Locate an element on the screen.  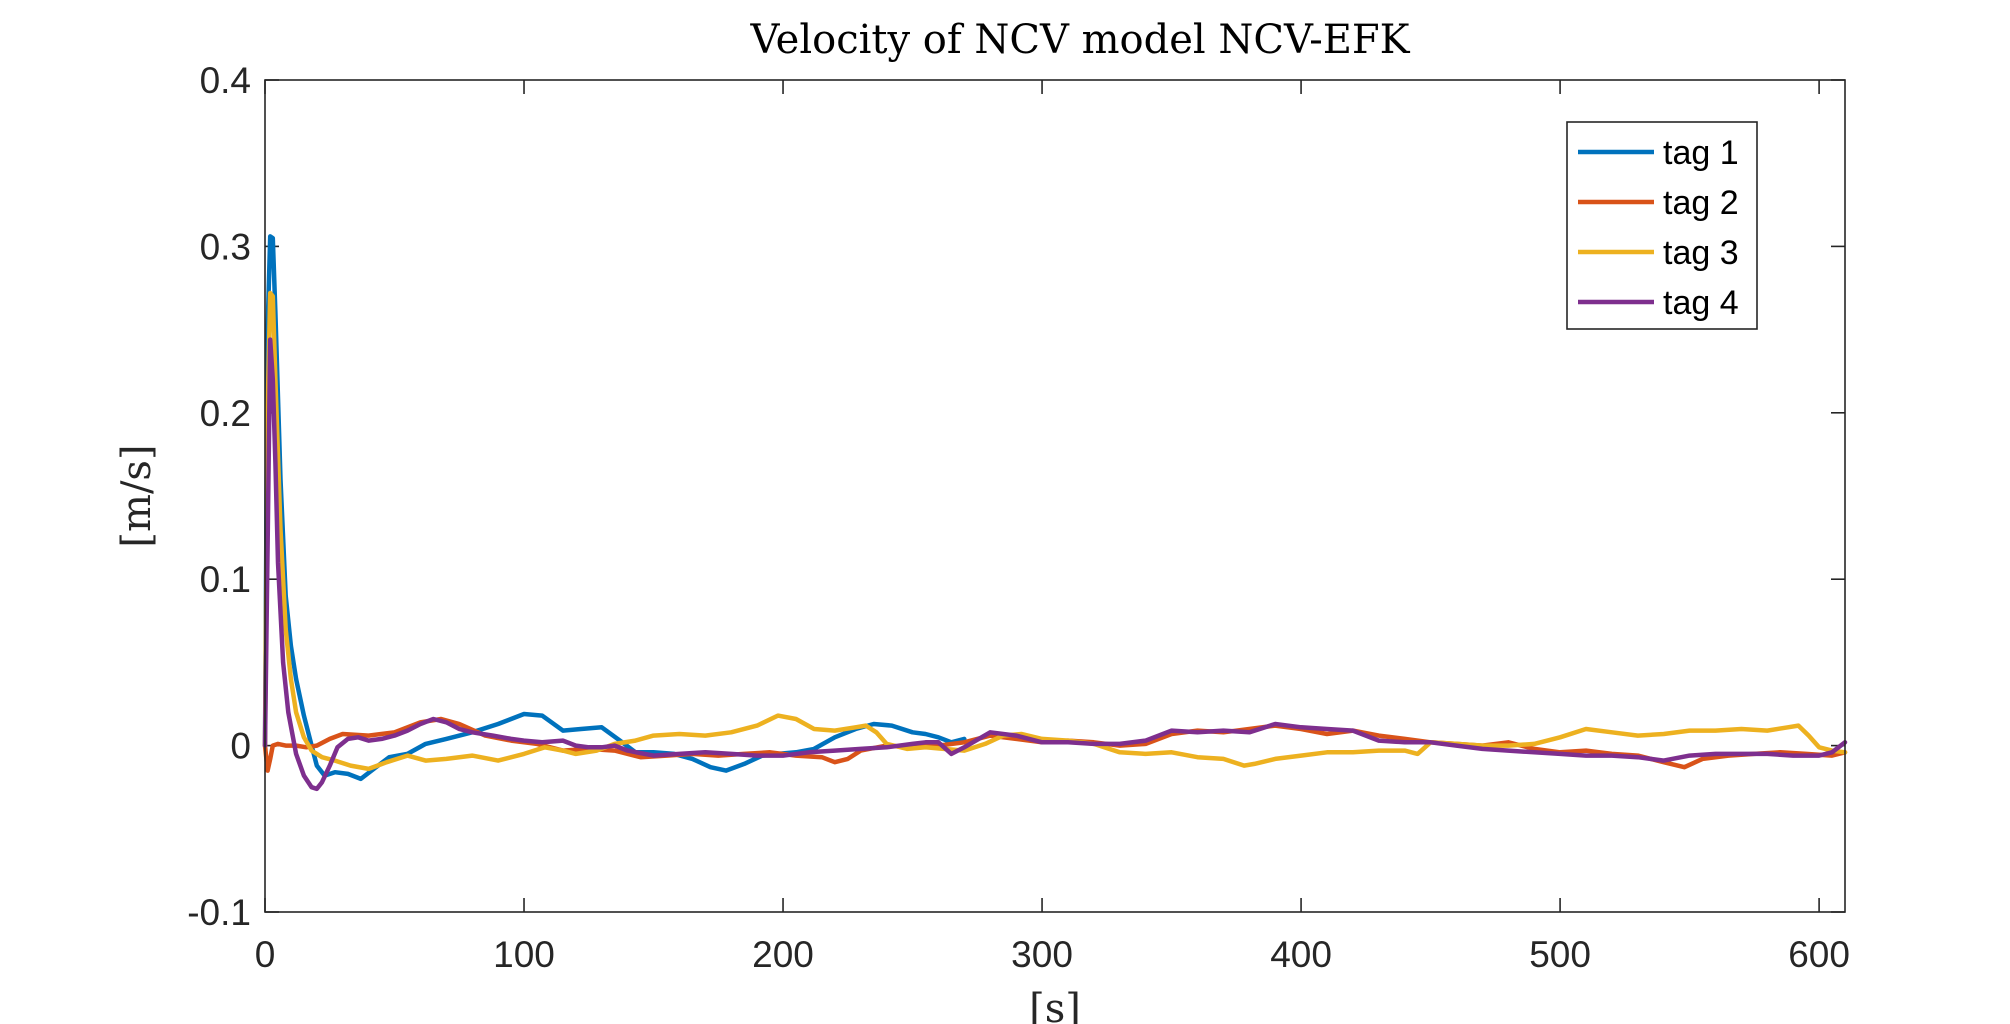
y-axis-label: [m/s] is located at coordinates (137, 495).